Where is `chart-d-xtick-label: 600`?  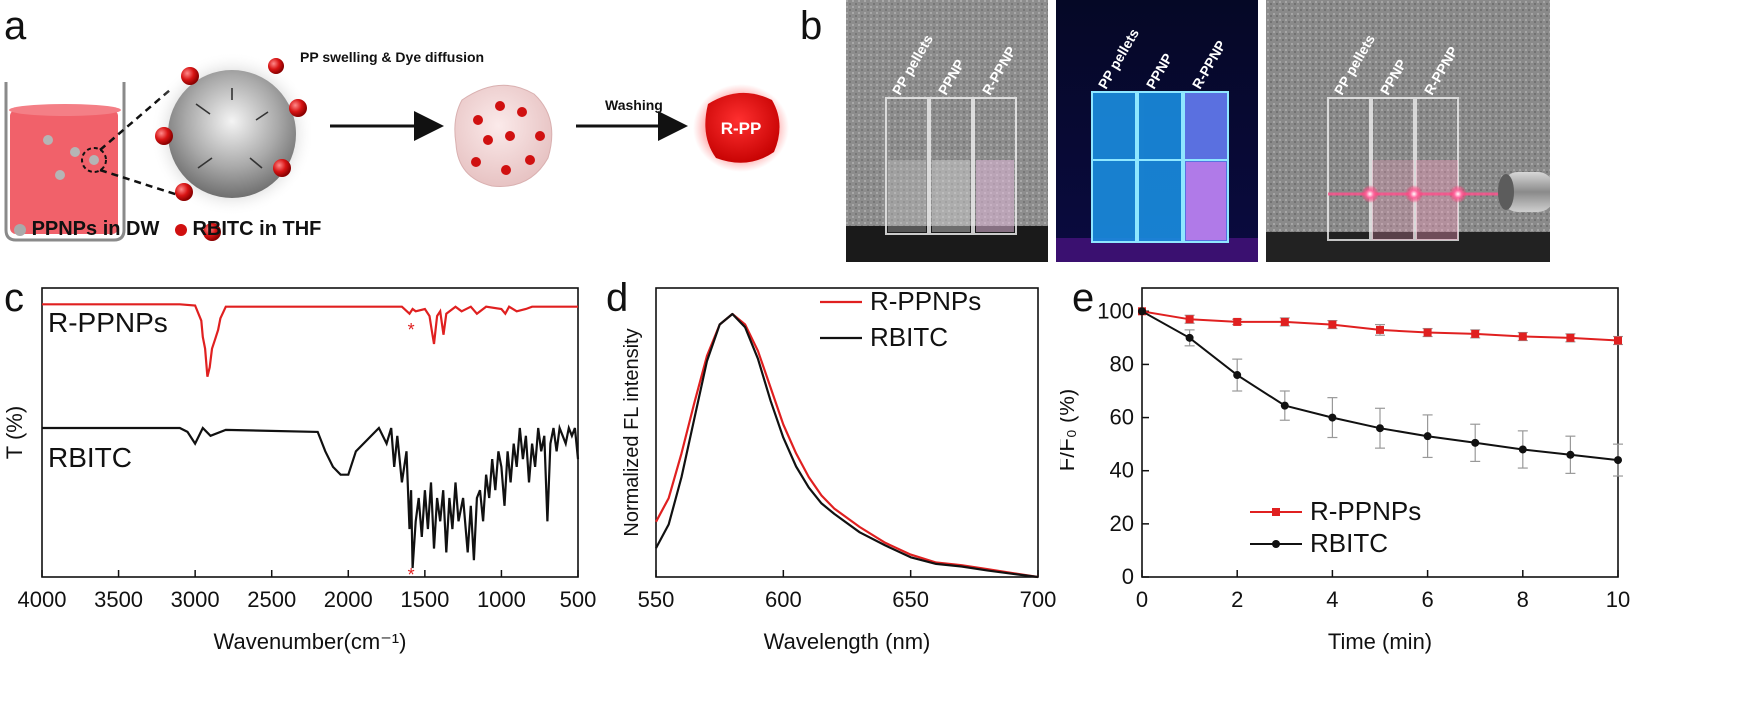
chart-d-xtick-label: 600 is located at coordinates (783, 599).